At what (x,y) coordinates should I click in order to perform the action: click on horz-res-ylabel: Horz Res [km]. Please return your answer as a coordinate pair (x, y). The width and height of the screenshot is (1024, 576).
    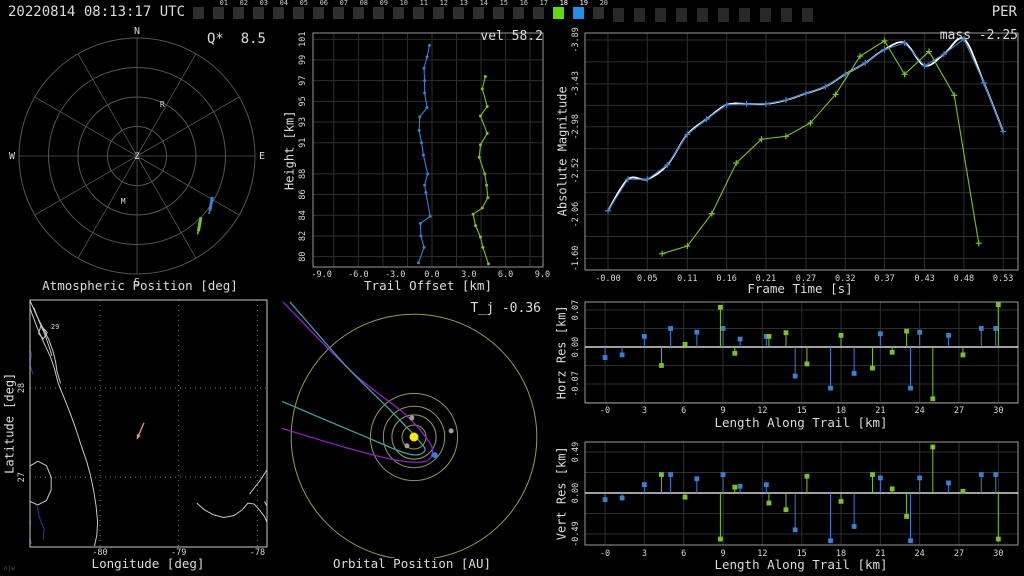
    Looking at the image, I should click on (561, 352).